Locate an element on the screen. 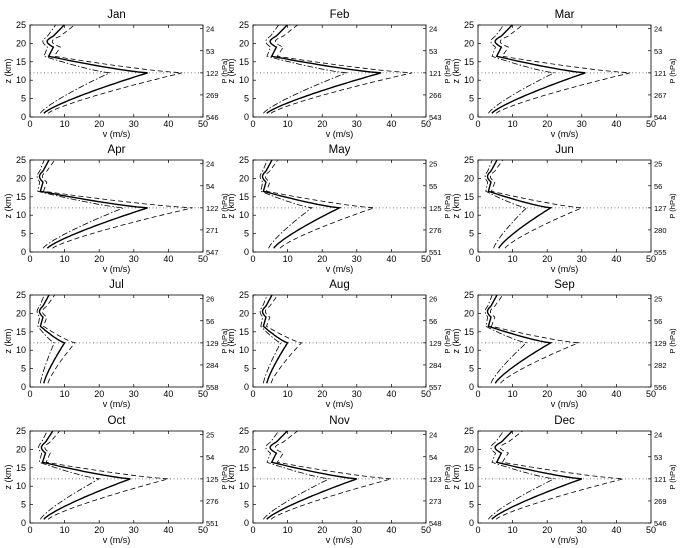  x-tick-label: 0 is located at coordinates (252, 259).